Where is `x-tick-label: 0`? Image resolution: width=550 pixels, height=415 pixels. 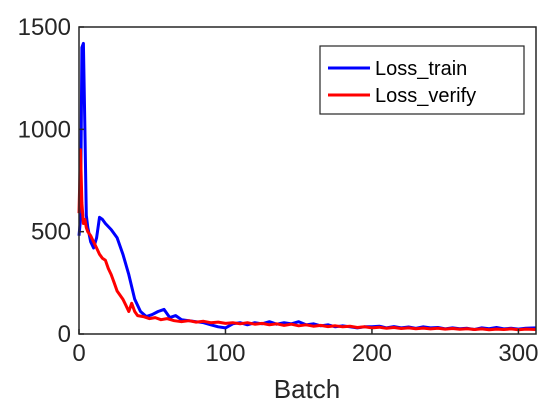 x-tick-label: 0 is located at coordinates (78, 353).